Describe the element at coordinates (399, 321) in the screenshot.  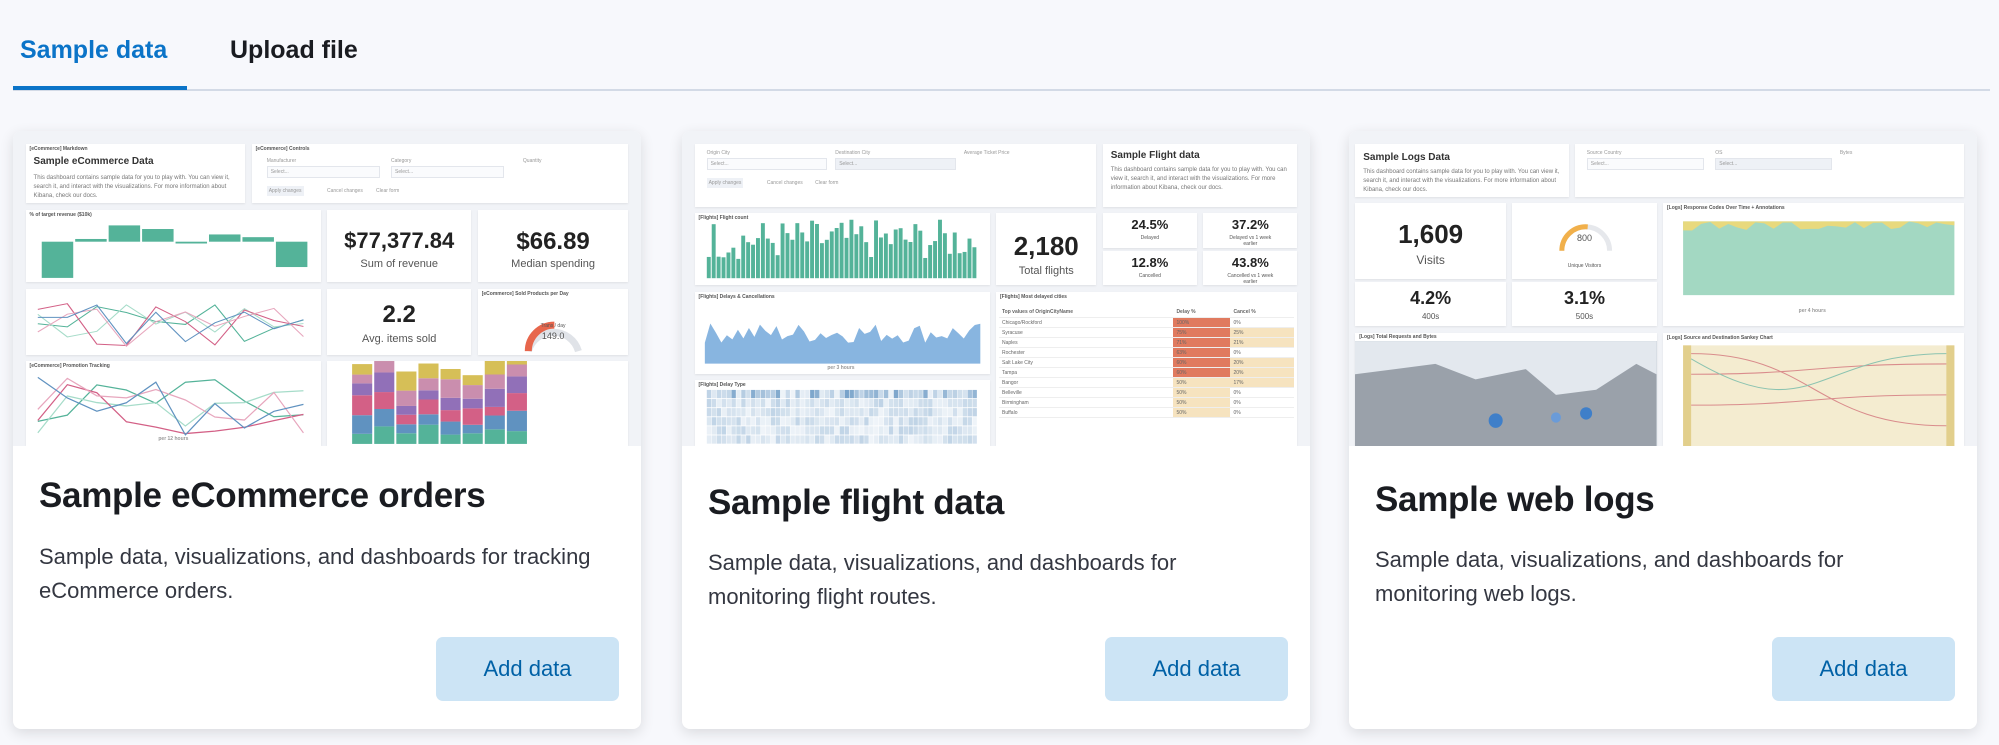
I see `avg-items-metric: 2.2 Avg. items sold` at that location.